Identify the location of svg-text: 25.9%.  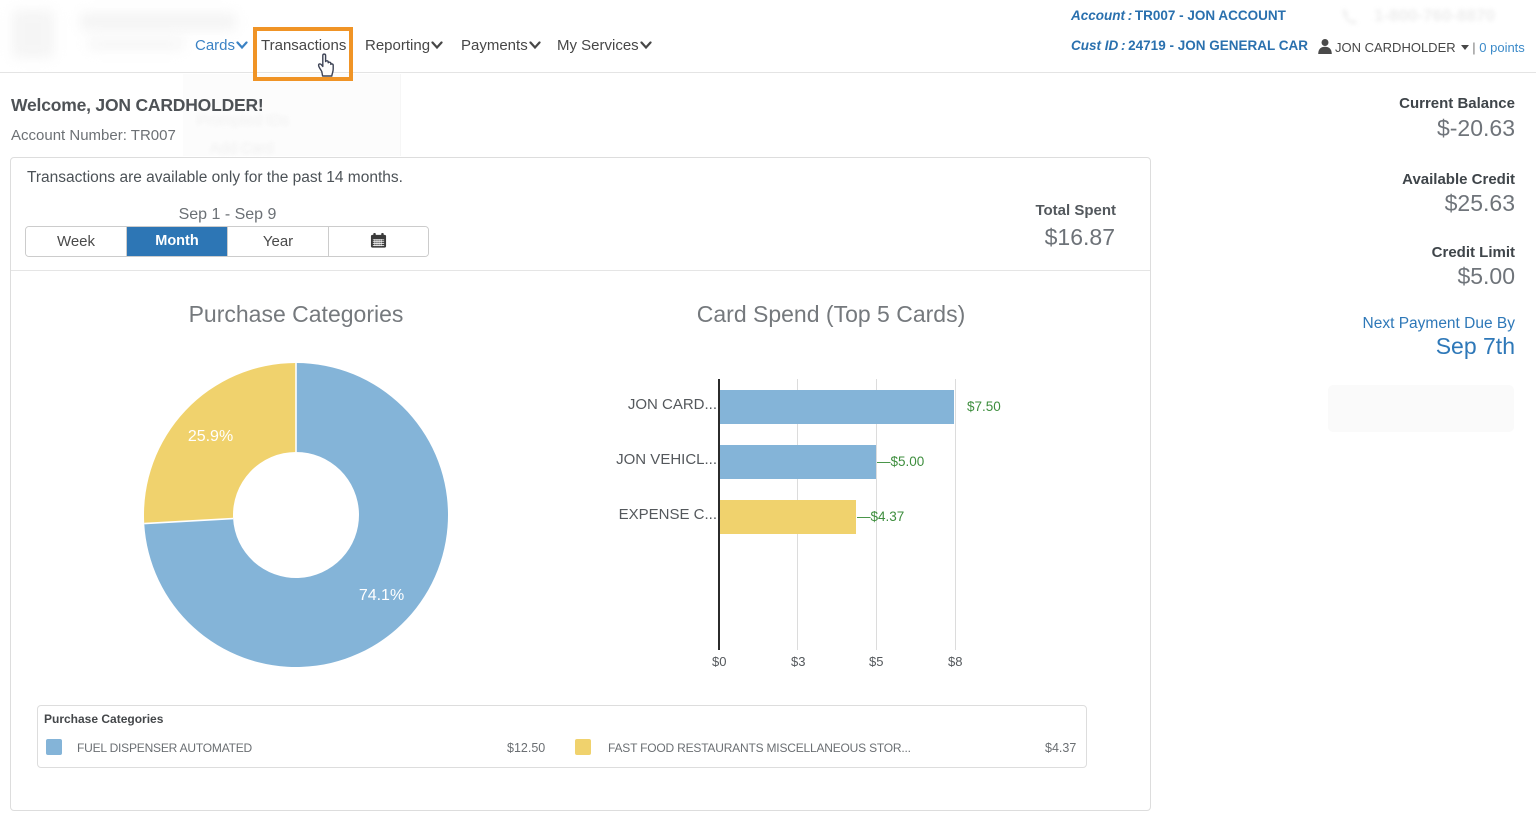
(210, 436).